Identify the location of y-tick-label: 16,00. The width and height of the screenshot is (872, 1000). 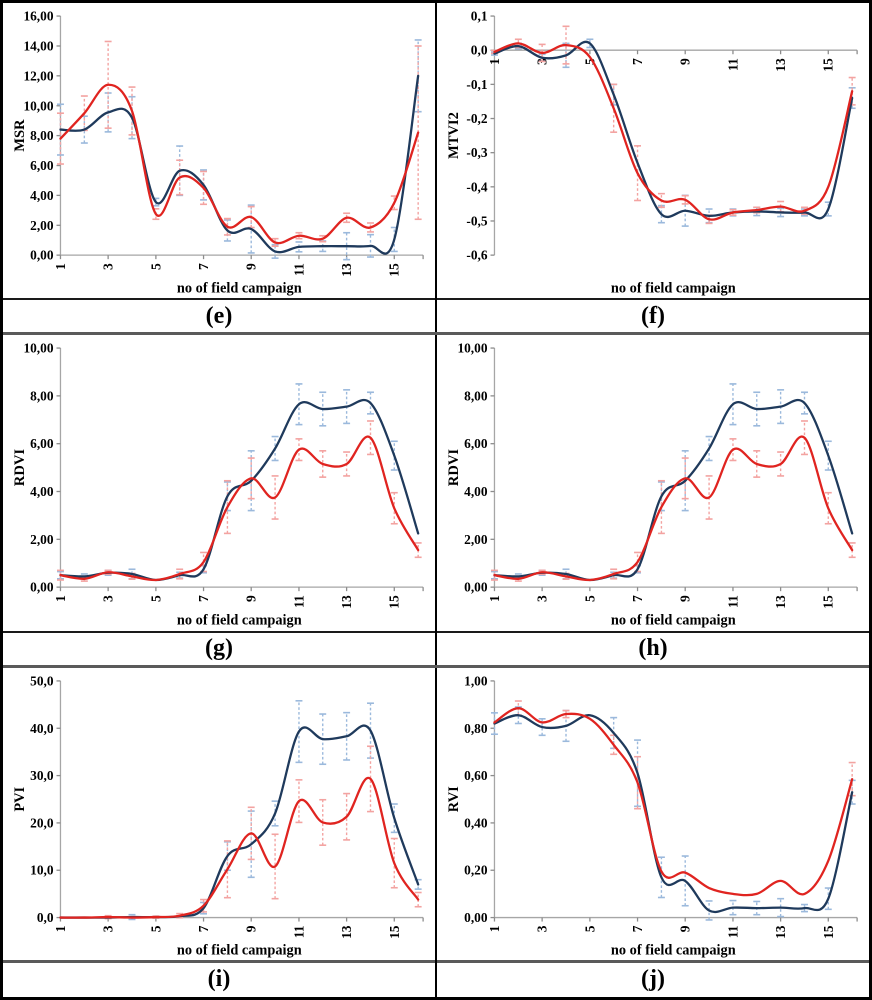
(38, 16).